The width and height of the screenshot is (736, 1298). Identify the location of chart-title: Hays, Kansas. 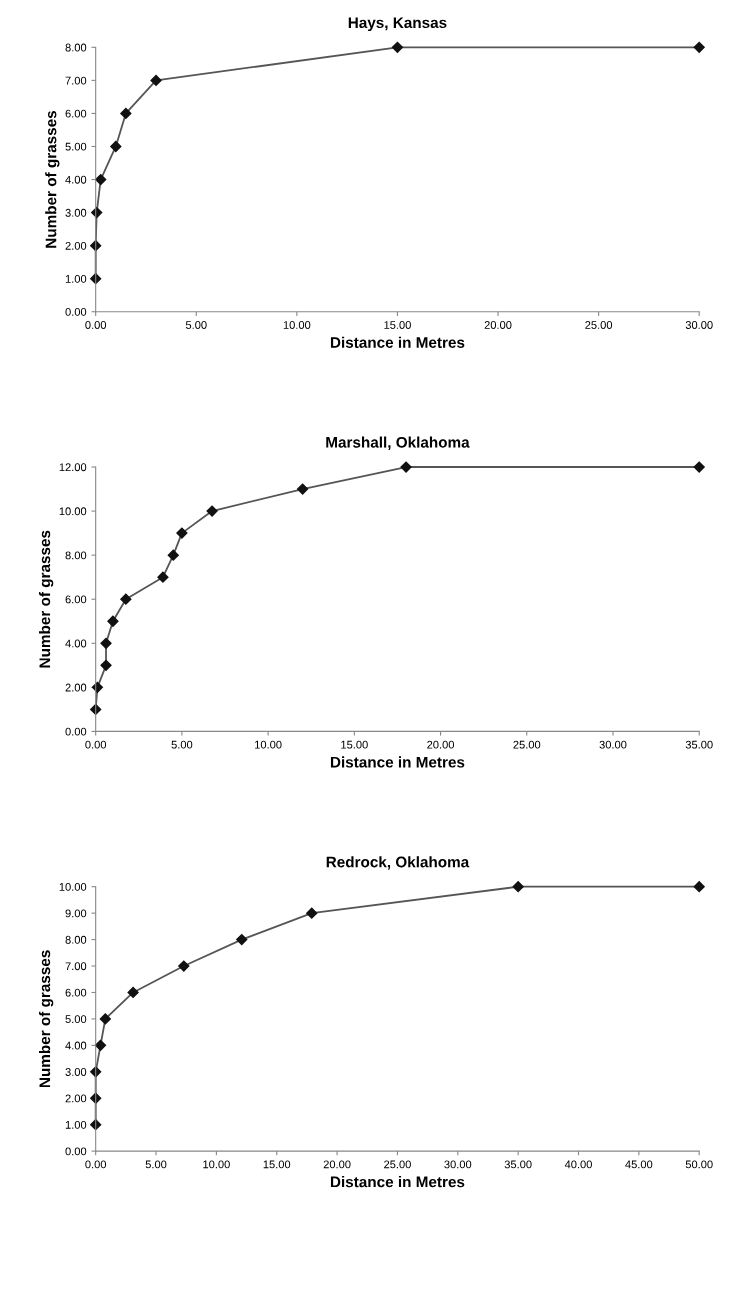
(397, 24).